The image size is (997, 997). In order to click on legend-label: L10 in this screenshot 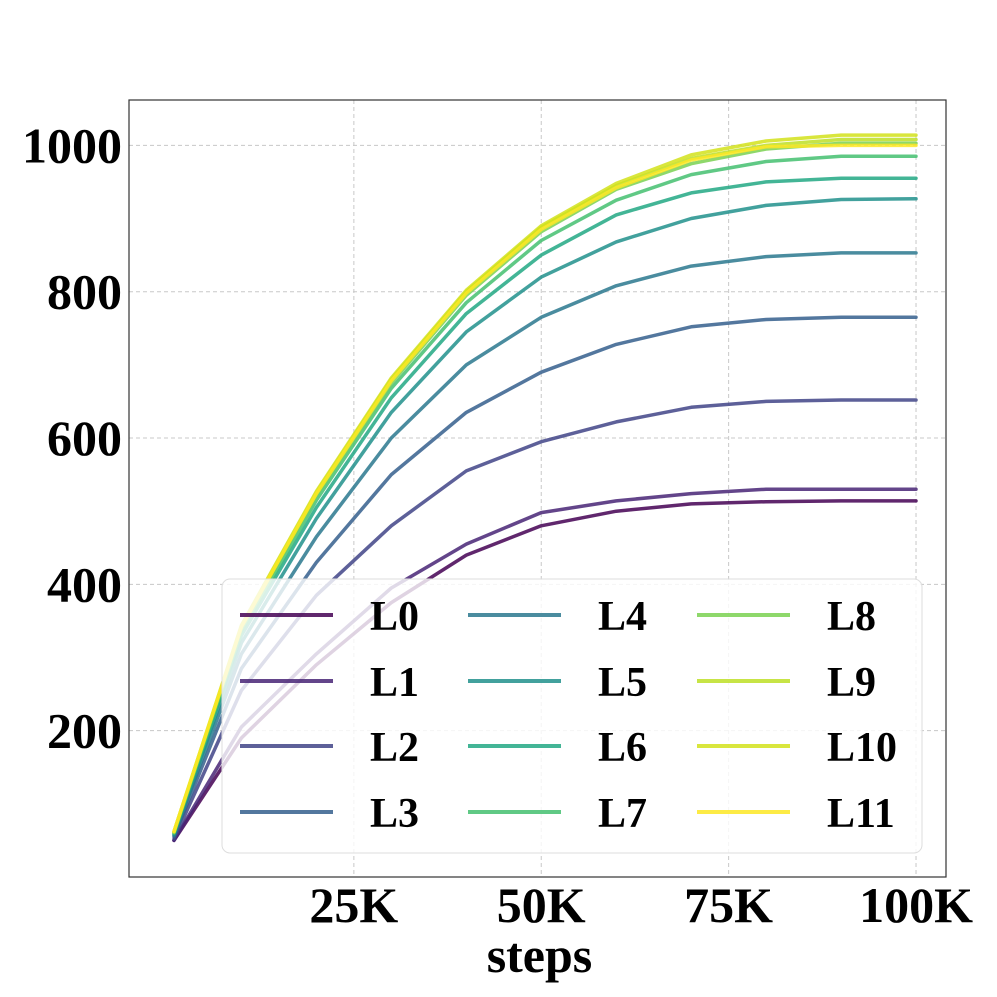, I will do `click(862, 748)`.